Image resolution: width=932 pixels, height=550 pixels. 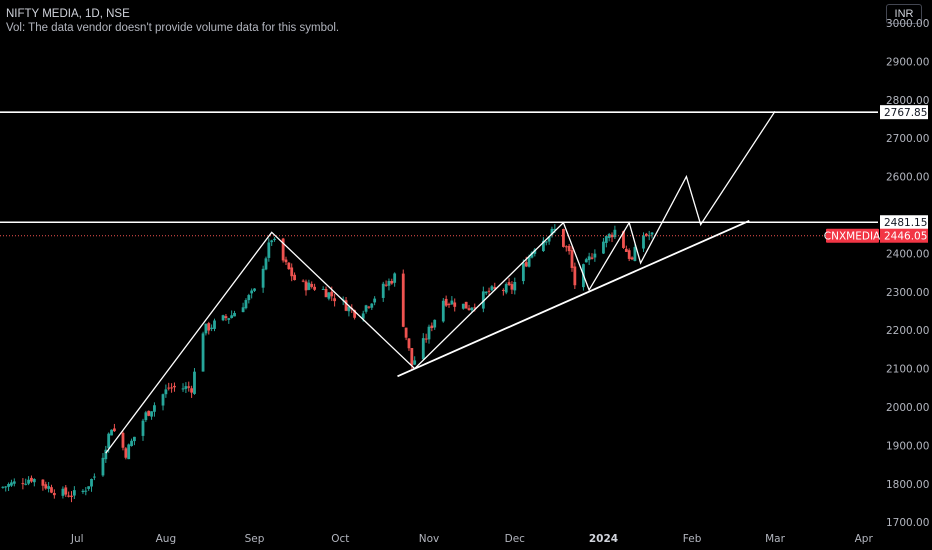 What do you see at coordinates (907, 408) in the screenshot?
I see `y-tick-label: 2000.00` at bounding box center [907, 408].